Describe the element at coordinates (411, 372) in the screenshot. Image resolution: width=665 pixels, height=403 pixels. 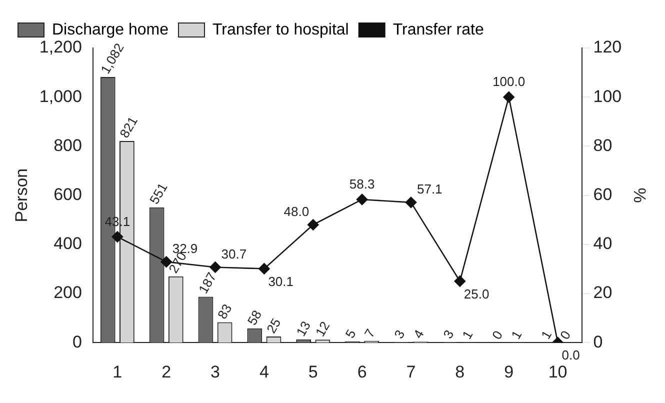
I see `x-tick-label: 7` at that location.